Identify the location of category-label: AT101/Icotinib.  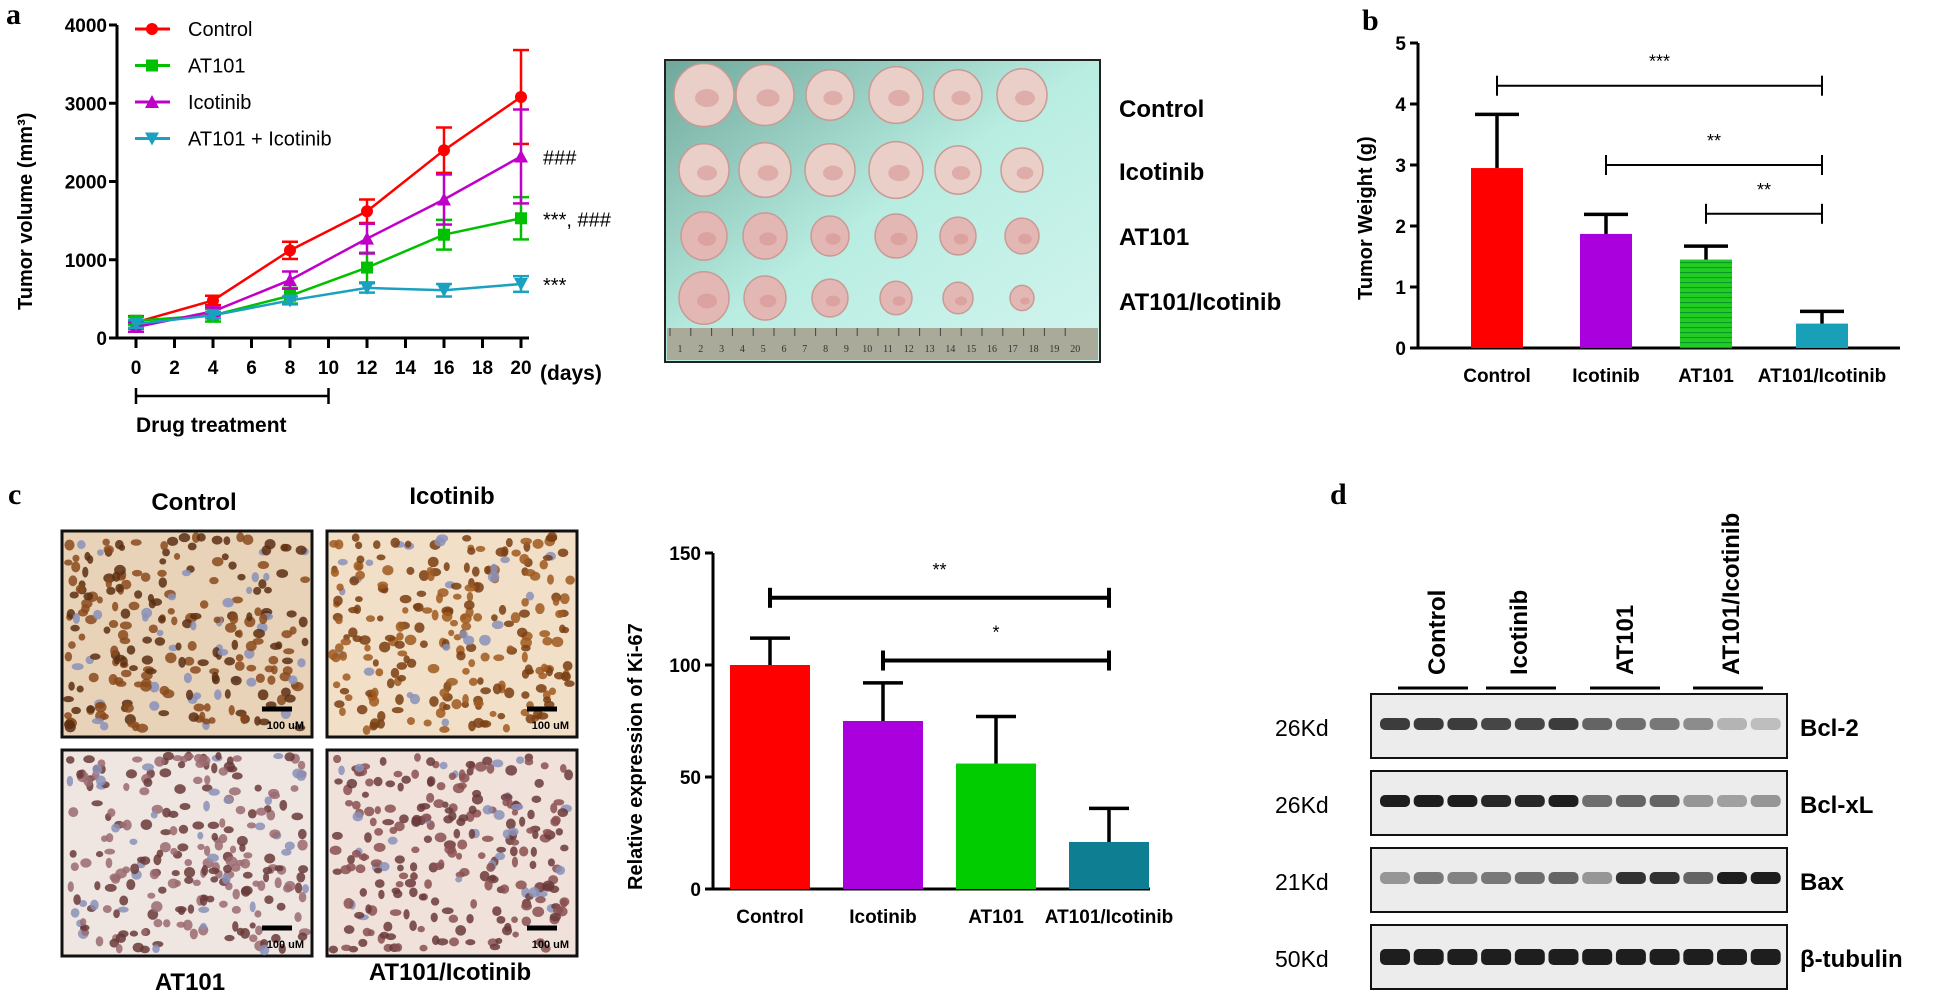
(1109, 917).